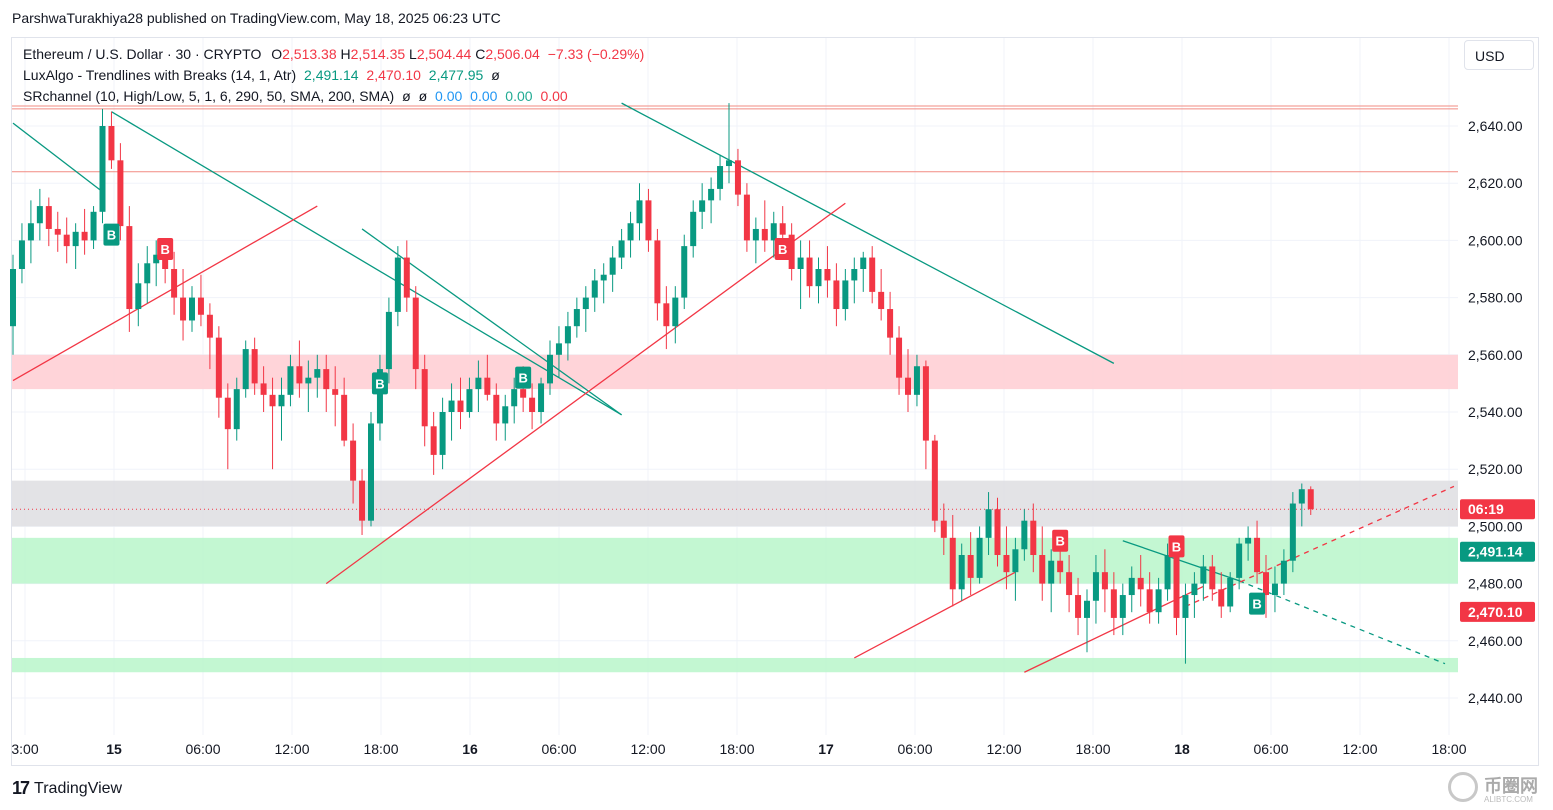 Image resolution: width=1553 pixels, height=810 pixels. I want to click on price-tick-label: 2,540.00, so click(1495, 412).